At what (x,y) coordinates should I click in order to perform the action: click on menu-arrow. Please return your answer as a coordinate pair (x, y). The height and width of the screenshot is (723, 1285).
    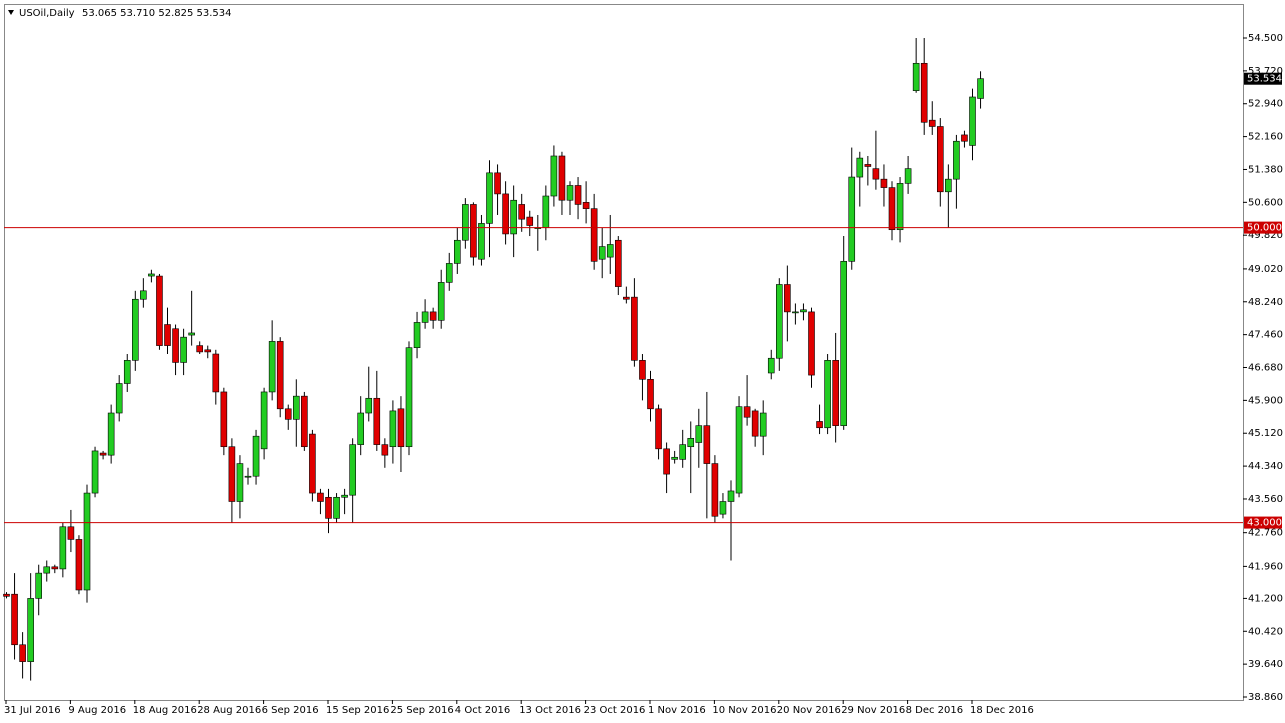
    Looking at the image, I should click on (11, 12).